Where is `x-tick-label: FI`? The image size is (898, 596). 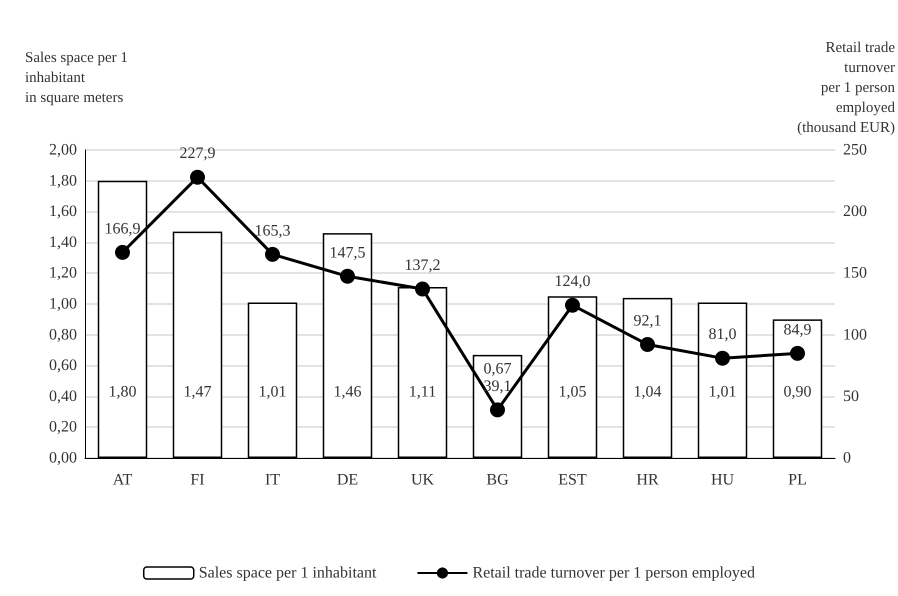 x-tick-label: FI is located at coordinates (197, 480).